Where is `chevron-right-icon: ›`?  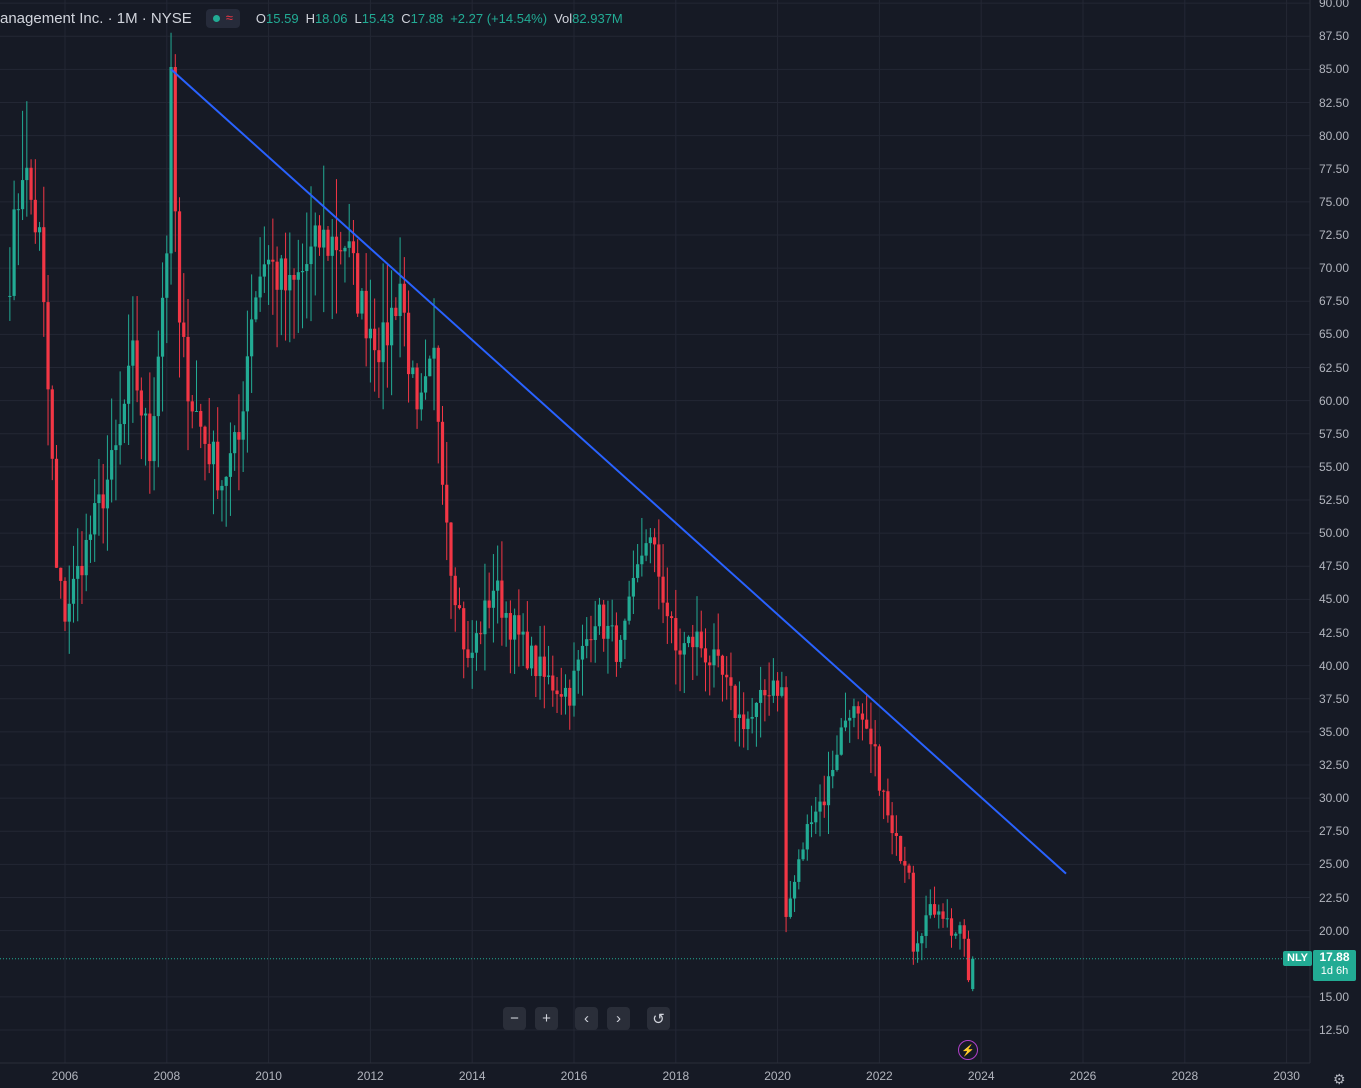 chevron-right-icon: › is located at coordinates (618, 1018).